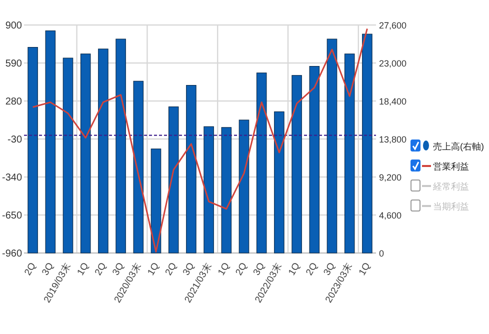  I want to click on legend-label: 当期利益, so click(451, 207).